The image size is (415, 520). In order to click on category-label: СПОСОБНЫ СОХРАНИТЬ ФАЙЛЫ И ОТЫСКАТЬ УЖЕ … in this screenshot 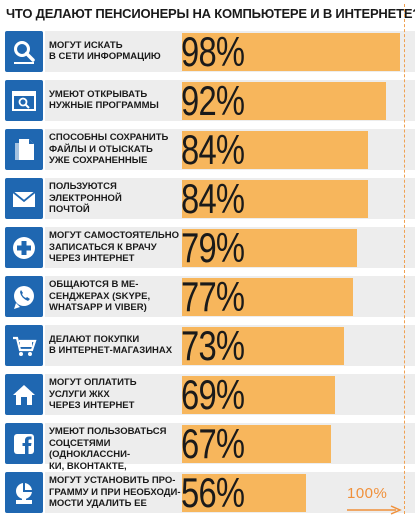, I will do `click(109, 149)`.